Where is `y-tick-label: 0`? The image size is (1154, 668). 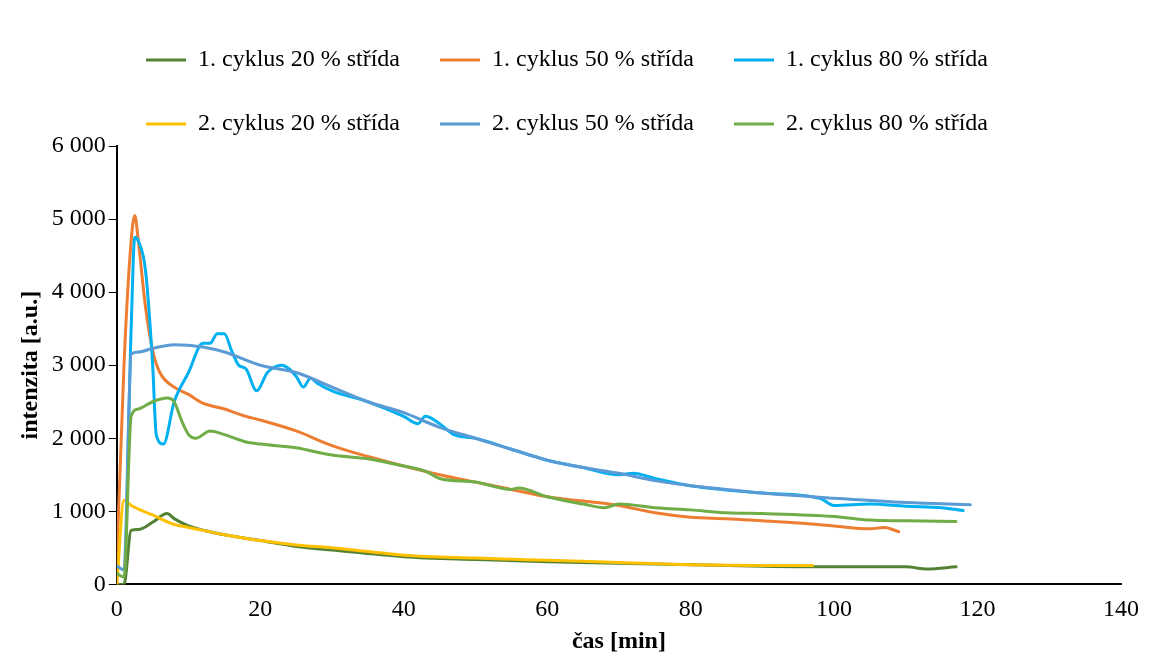 y-tick-label: 0 is located at coordinates (99, 582).